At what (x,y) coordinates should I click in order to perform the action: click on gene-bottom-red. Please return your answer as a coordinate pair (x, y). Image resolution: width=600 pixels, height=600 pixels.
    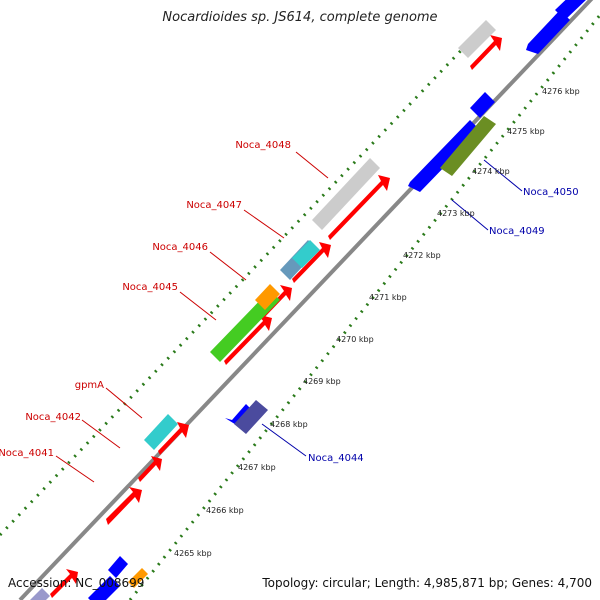
    Looking at the image, I should click on (64, 583).